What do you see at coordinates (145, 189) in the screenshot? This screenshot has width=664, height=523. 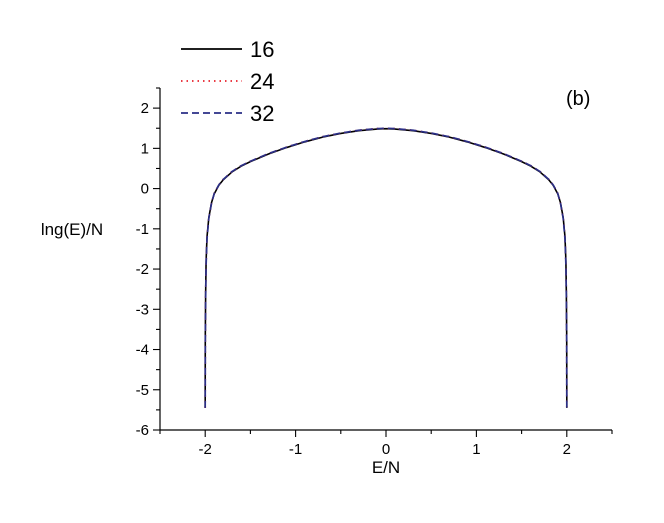 I see `y-tick-label: 0` at bounding box center [145, 189].